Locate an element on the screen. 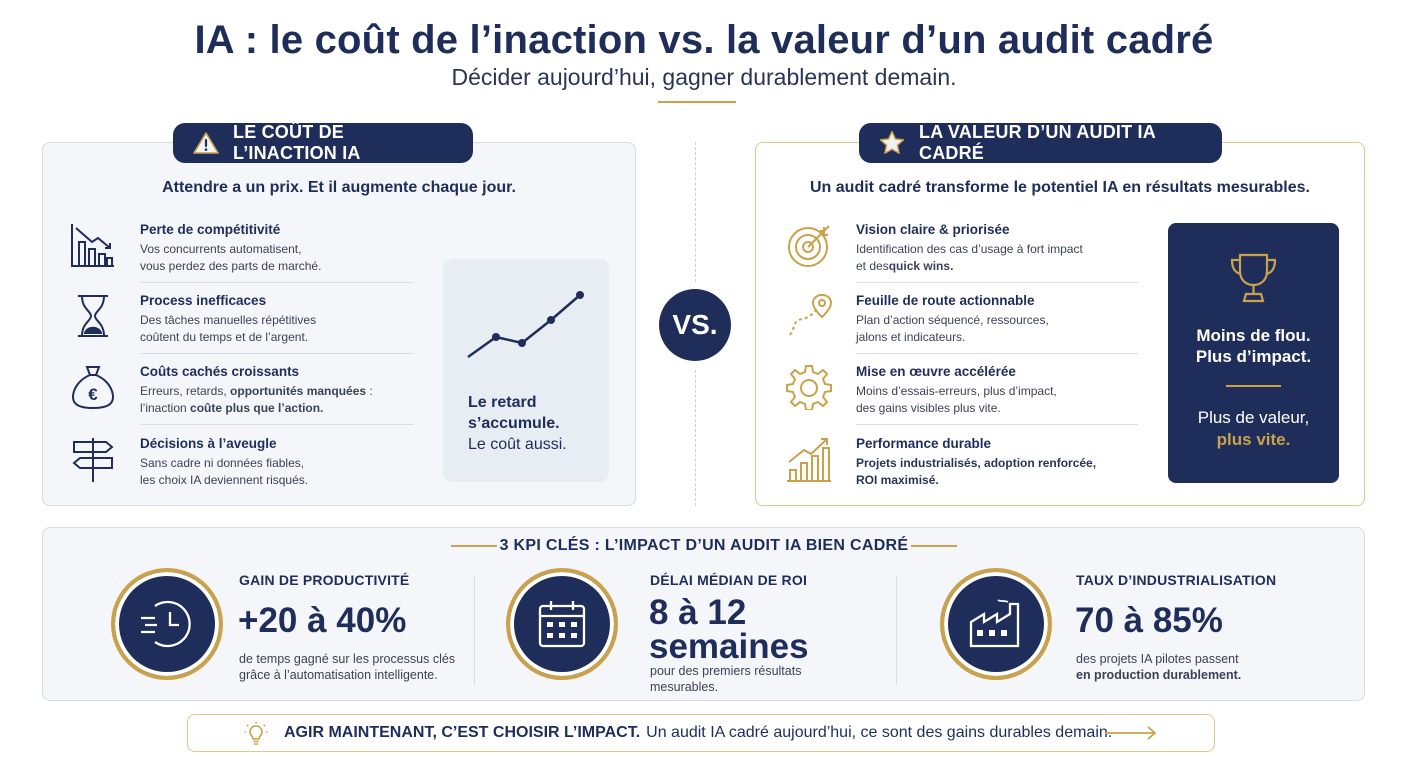 The height and width of the screenshot is (768, 1408). item-title: Process inefficaces is located at coordinates (203, 300).